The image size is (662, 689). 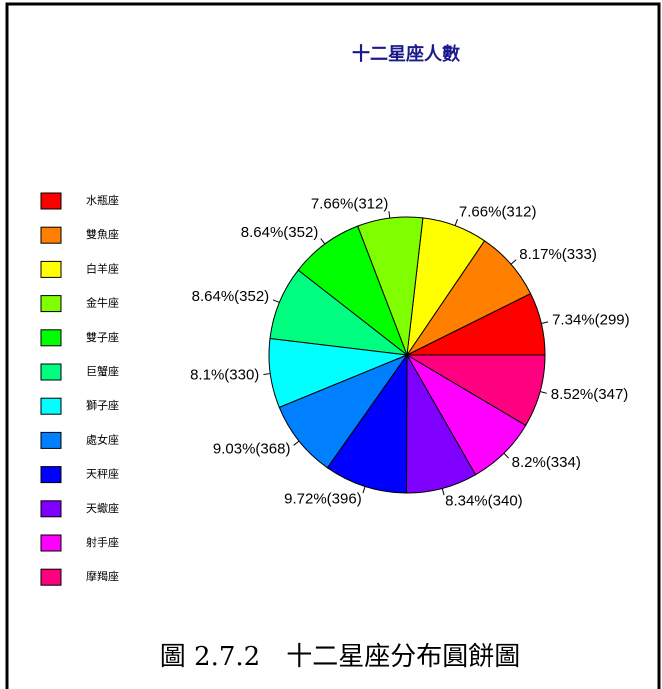 I want to click on slice-label: 8.17%(333), so click(x=558, y=254).